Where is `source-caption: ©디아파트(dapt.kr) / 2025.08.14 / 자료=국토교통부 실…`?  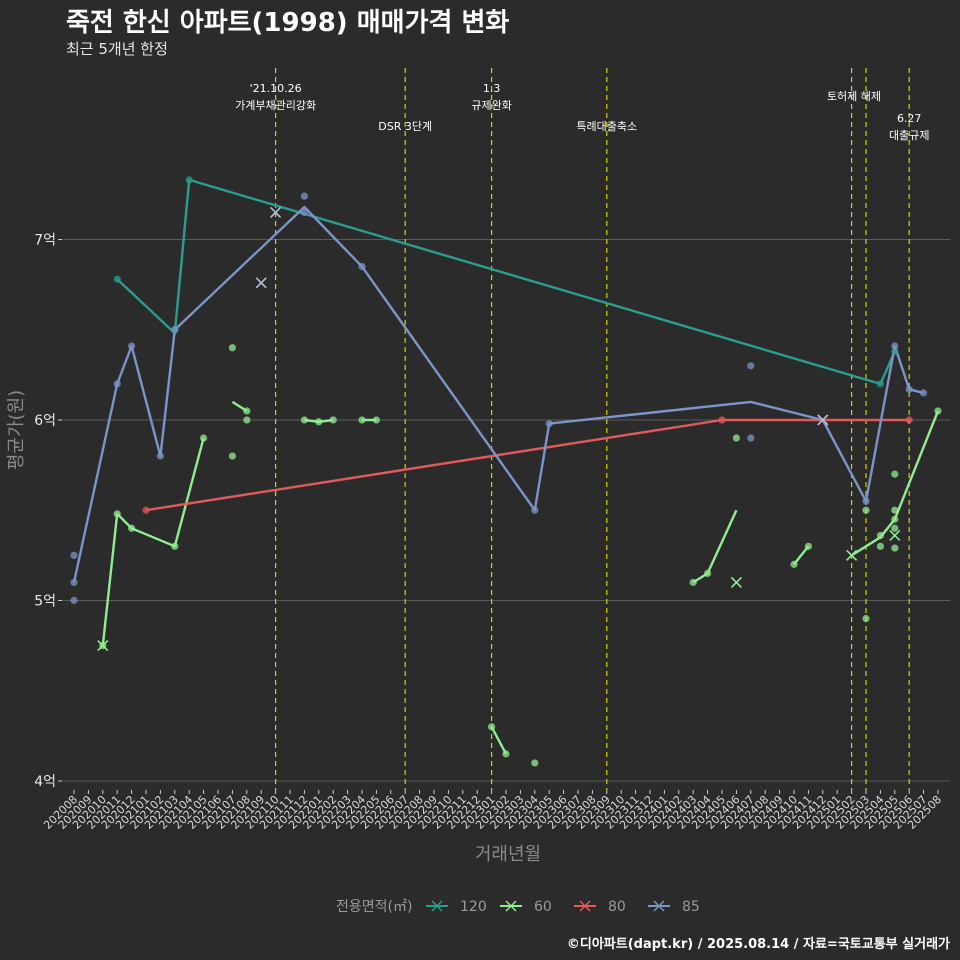 source-caption: ©디아파트(dapt.kr) / 2025.08.14 / 자료=국토교통부 실… is located at coordinates (758, 944).